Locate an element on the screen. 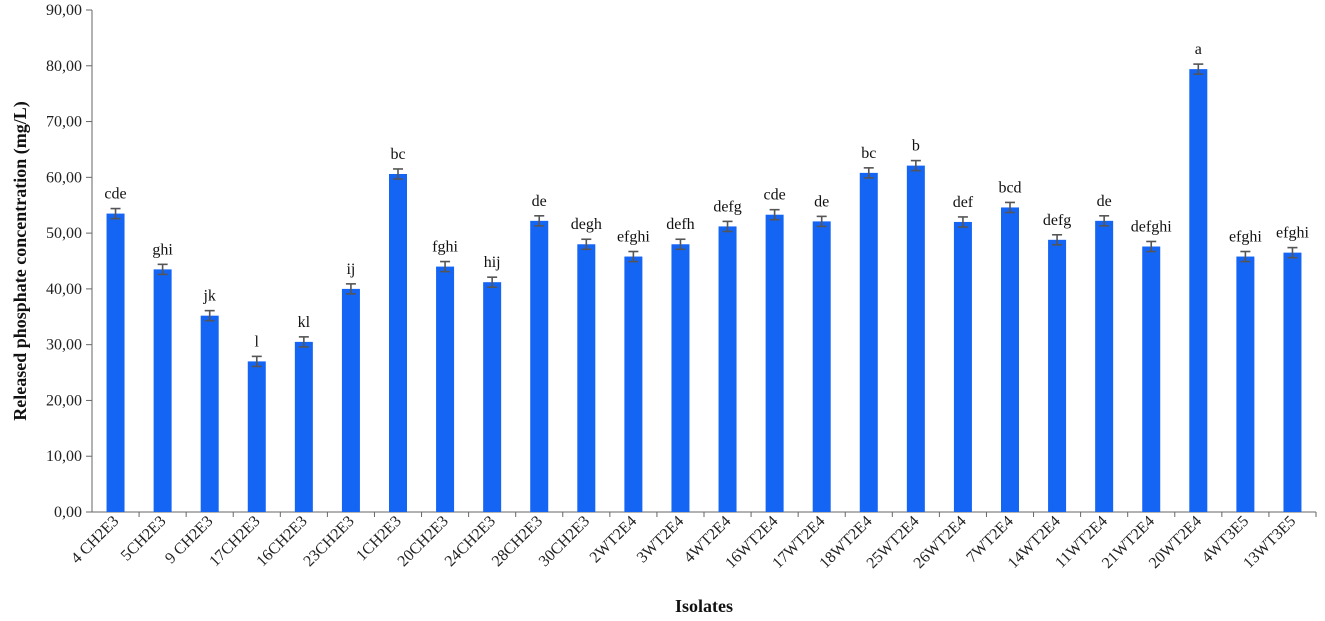 This screenshot has width=1325, height=621. significance-label: bcd is located at coordinates (1009, 187).